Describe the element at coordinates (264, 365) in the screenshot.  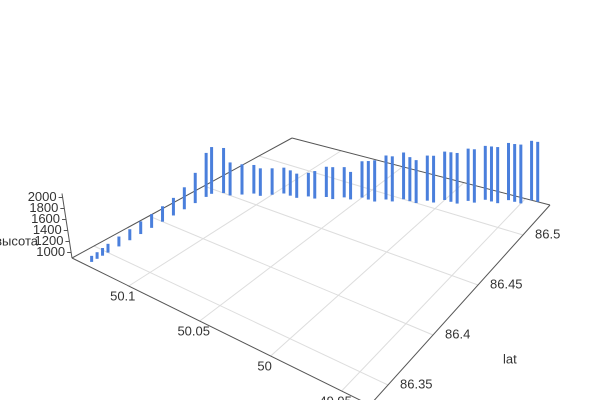
I see `x-tick-label: 50` at that location.